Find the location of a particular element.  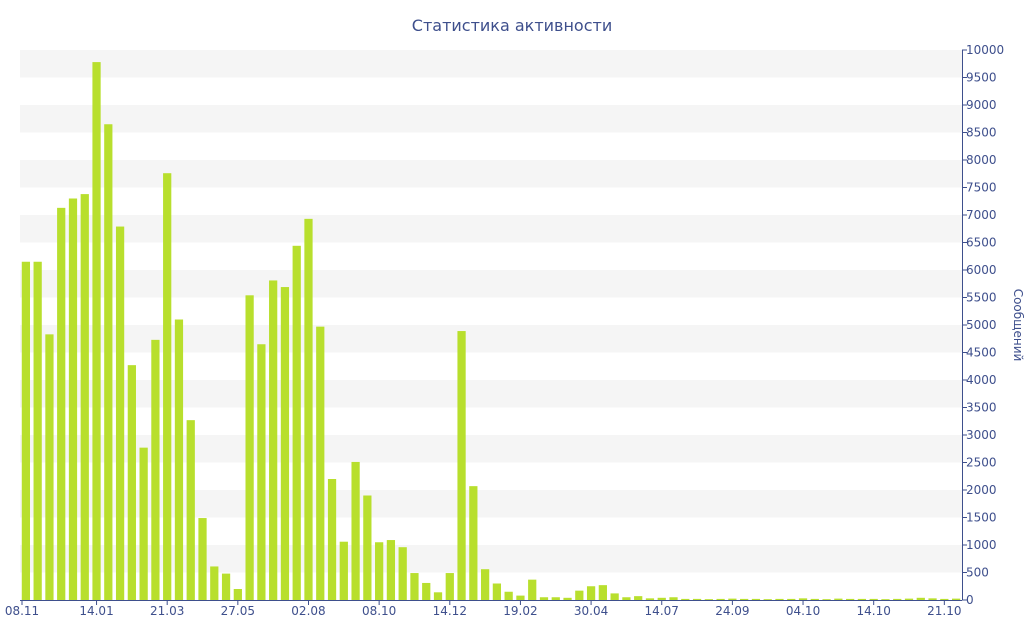

y-tick-label: 4500 is located at coordinates (981, 353).